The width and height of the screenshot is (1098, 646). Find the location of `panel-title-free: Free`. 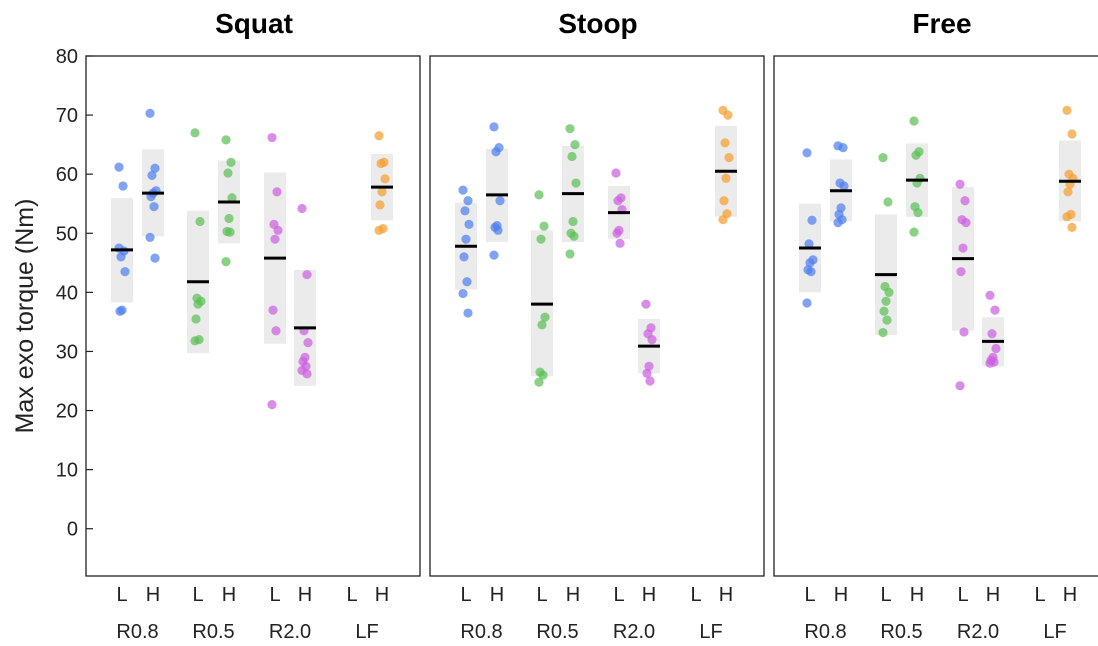

panel-title-free: Free is located at coordinates (941, 23).